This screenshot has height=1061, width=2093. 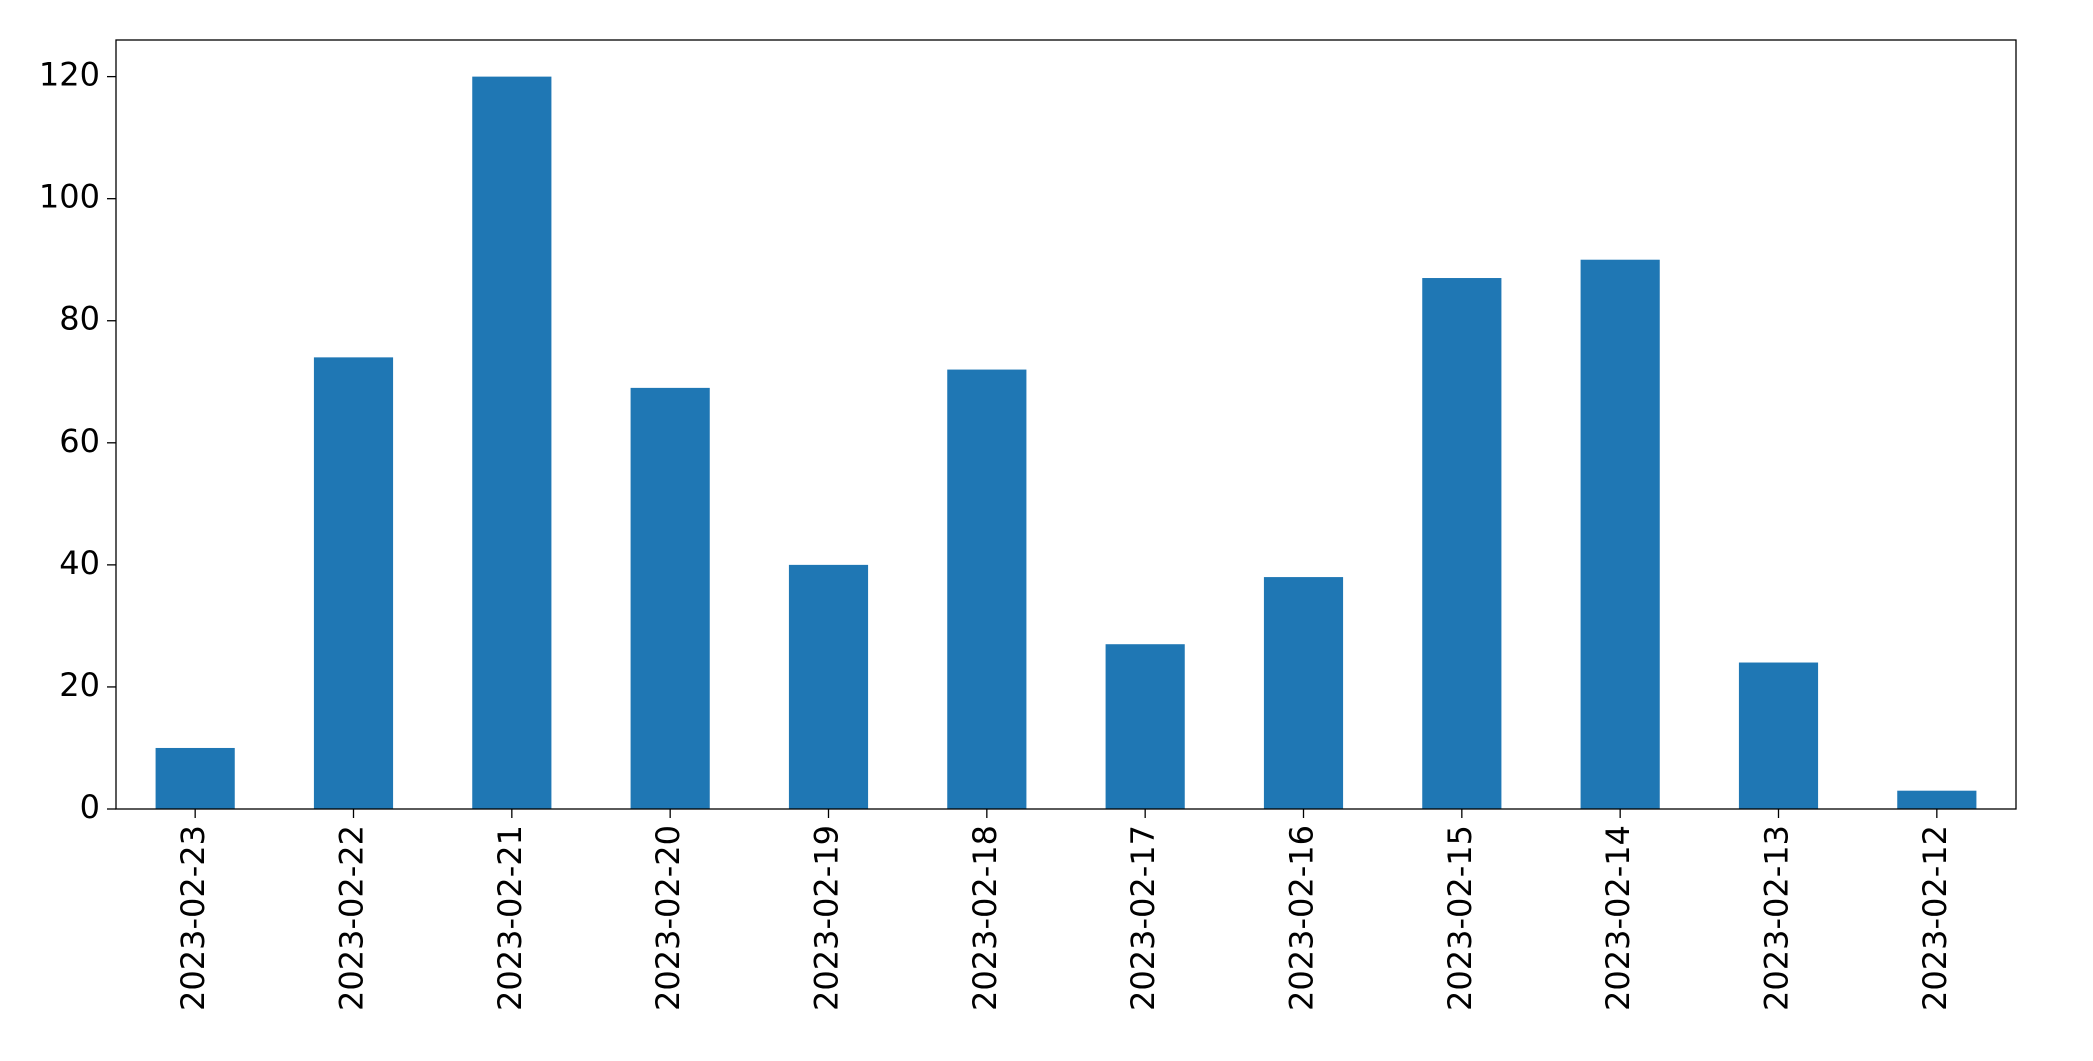 I want to click on y-tick-label: 60, so click(x=79, y=441).